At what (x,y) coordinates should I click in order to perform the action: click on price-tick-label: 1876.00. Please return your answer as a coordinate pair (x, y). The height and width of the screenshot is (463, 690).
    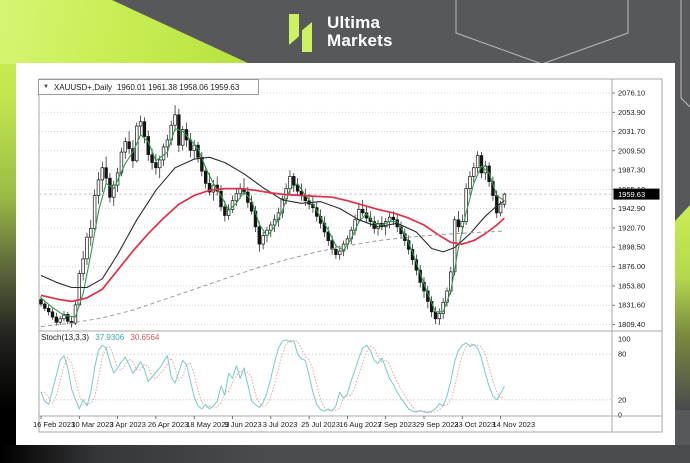
    Looking at the image, I should click on (631, 266).